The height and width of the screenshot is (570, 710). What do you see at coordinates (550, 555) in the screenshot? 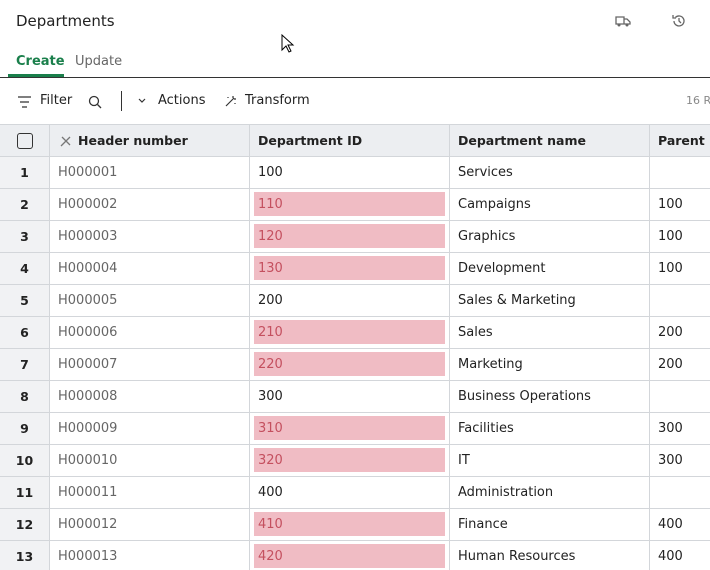
I see `department-name-cell: Human Resources` at bounding box center [550, 555].